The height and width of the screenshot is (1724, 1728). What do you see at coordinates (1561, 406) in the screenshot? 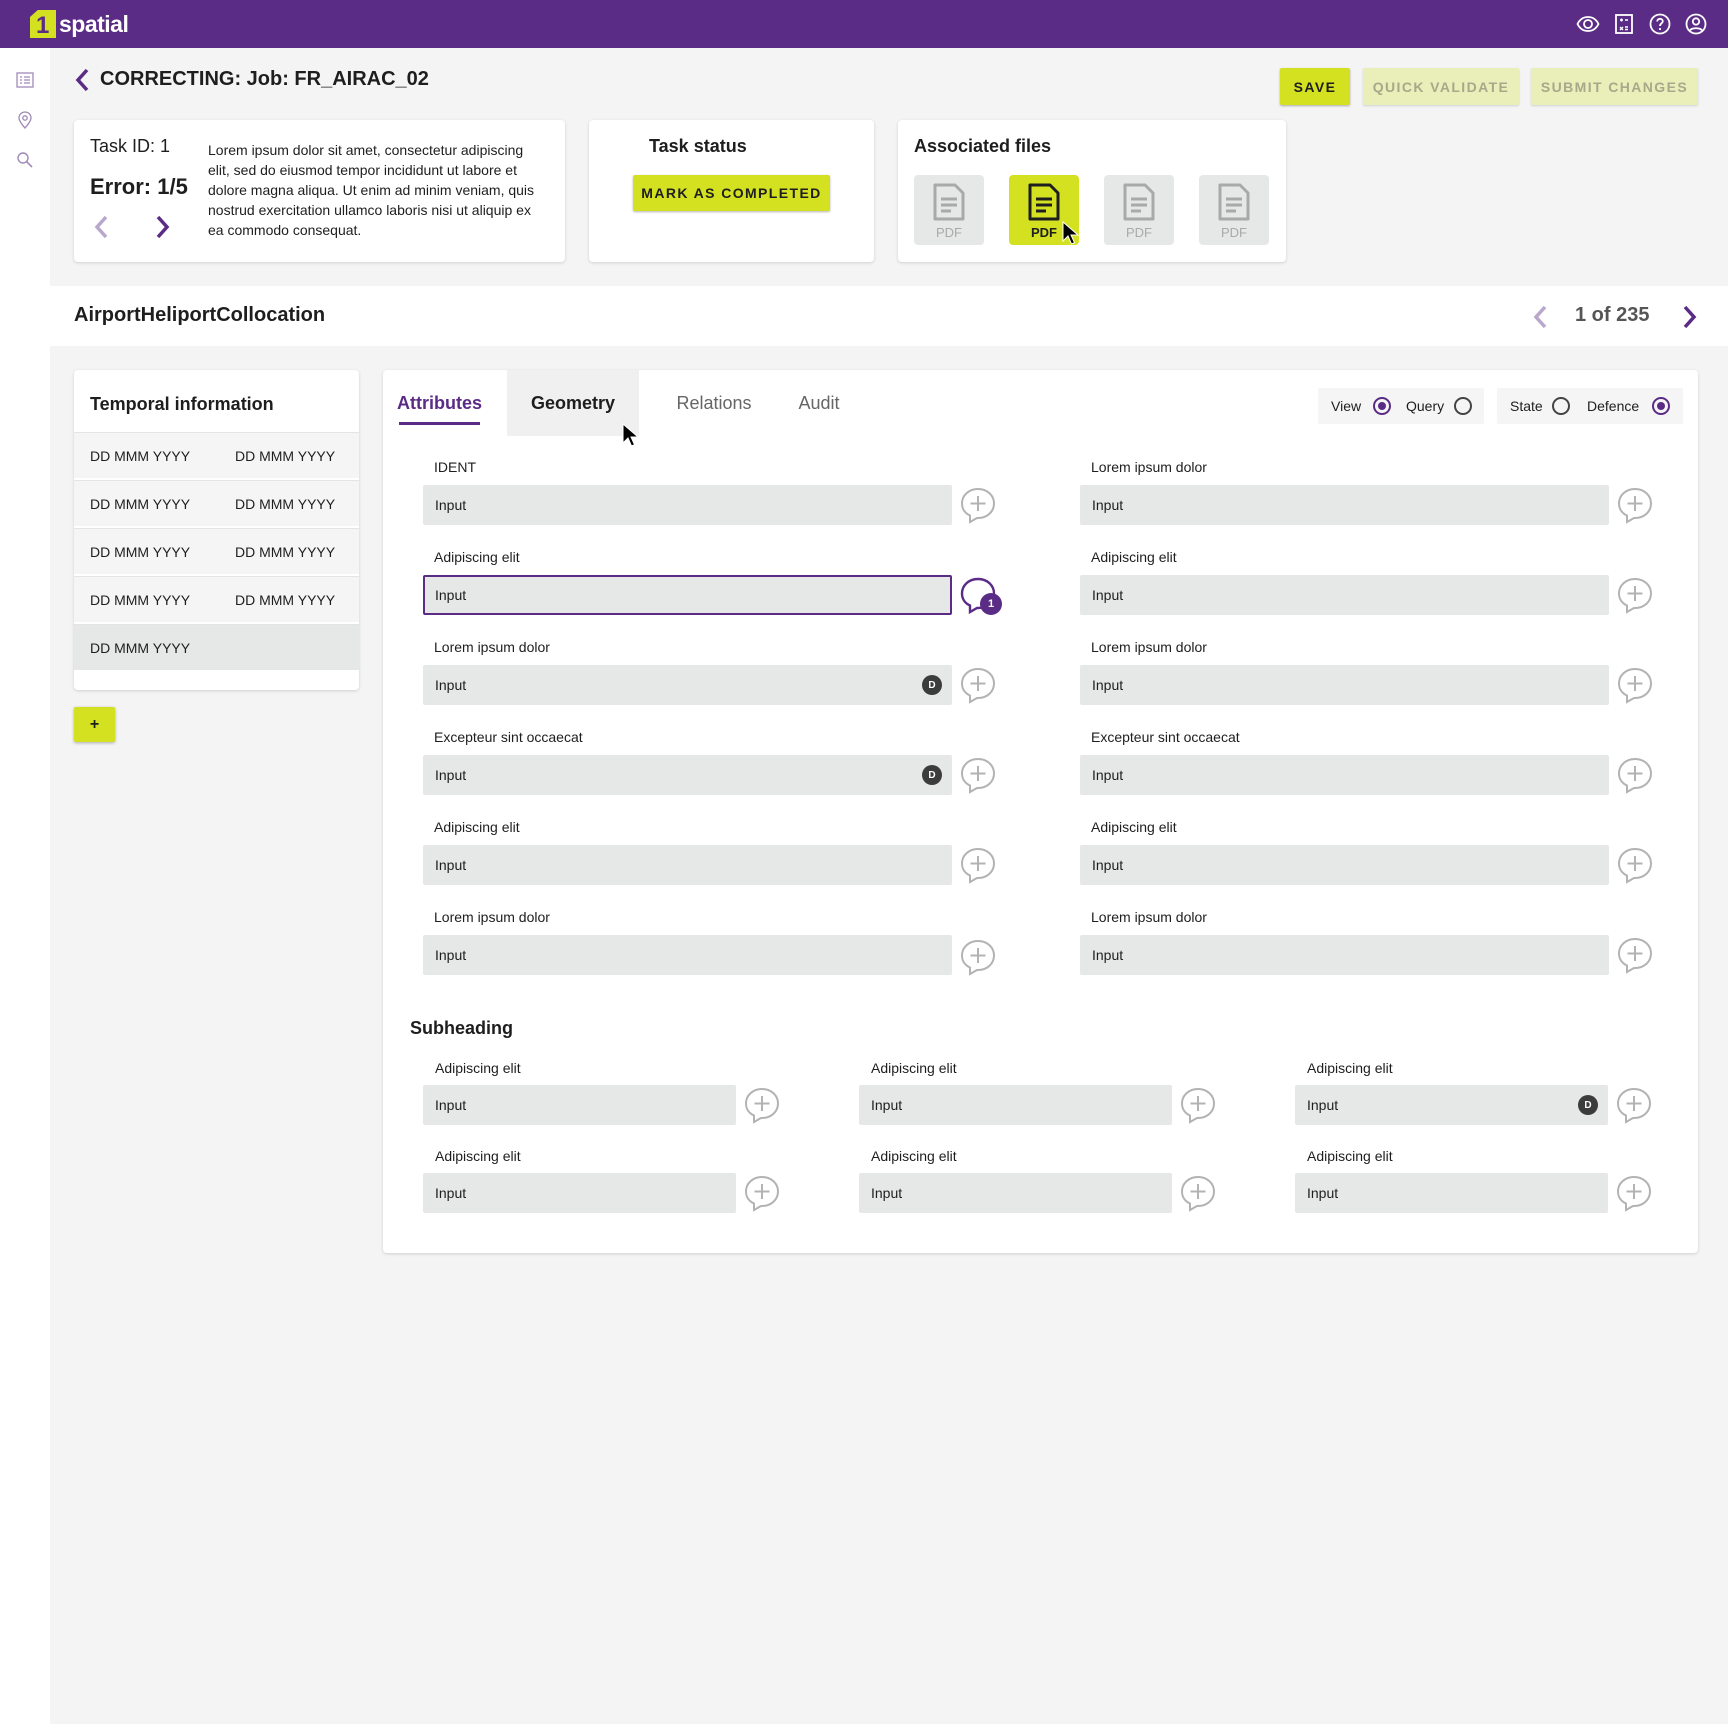
I see `state-radio` at bounding box center [1561, 406].